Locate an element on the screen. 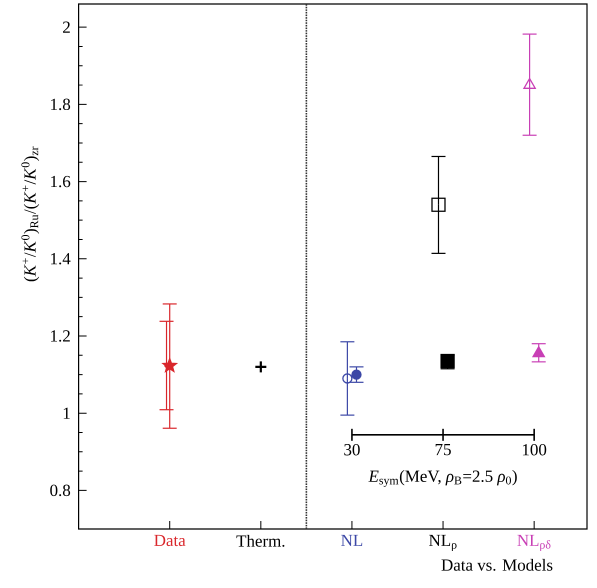 The width and height of the screenshot is (597, 588). x-tick-label: Data is located at coordinates (170, 540).